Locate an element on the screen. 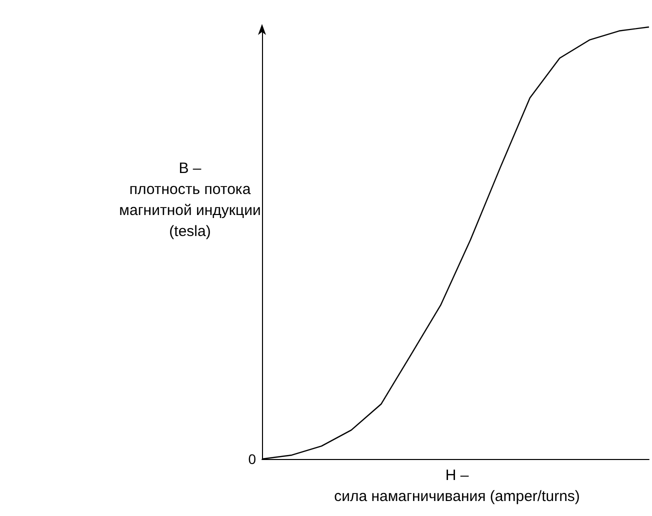  x-axis-title: H – сила намагничивания (amper/turns) is located at coordinates (457, 486).